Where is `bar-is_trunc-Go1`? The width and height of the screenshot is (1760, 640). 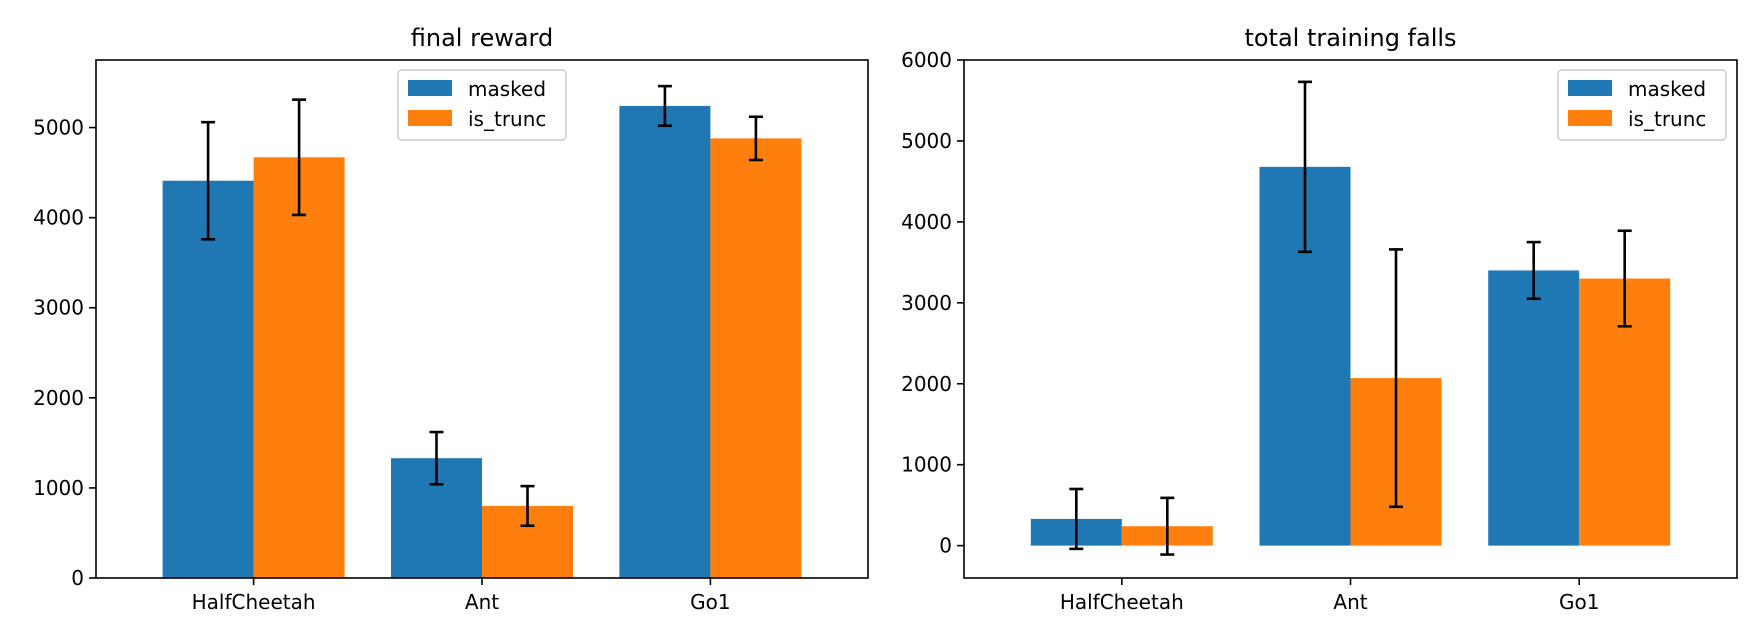
bar-is_trunc-Go1 is located at coordinates (756, 358).